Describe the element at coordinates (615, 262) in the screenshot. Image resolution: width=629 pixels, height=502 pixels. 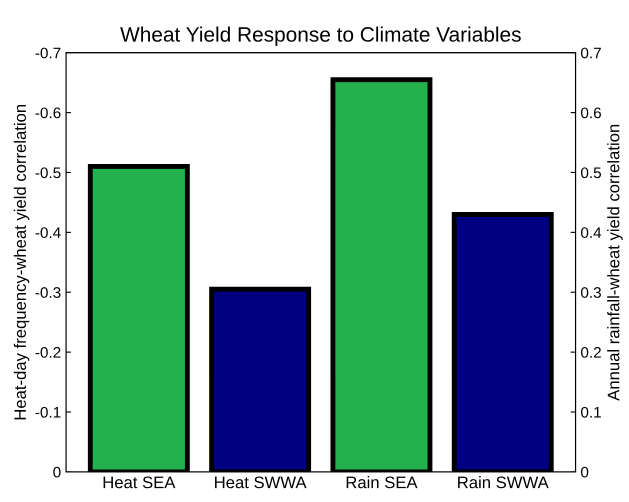
I see `y2-axis-title: Annual rainfall-wheat yield correlation` at that location.